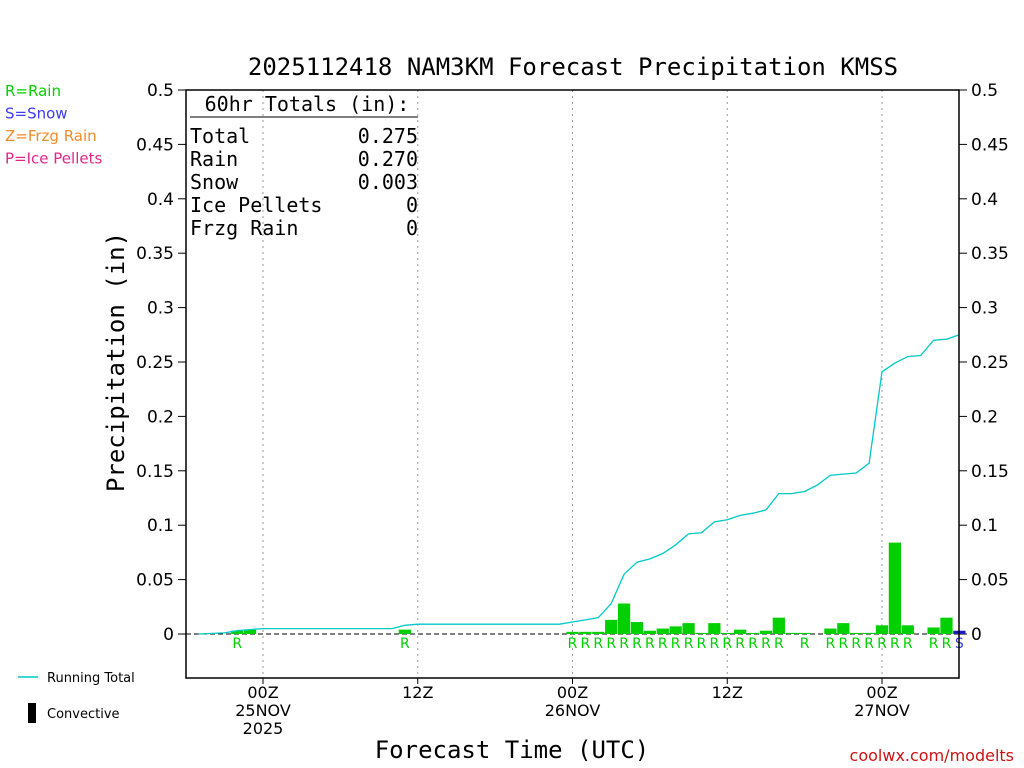  Describe the element at coordinates (990, 472) in the screenshot. I see `y-tick-label-right: 0.15` at that location.